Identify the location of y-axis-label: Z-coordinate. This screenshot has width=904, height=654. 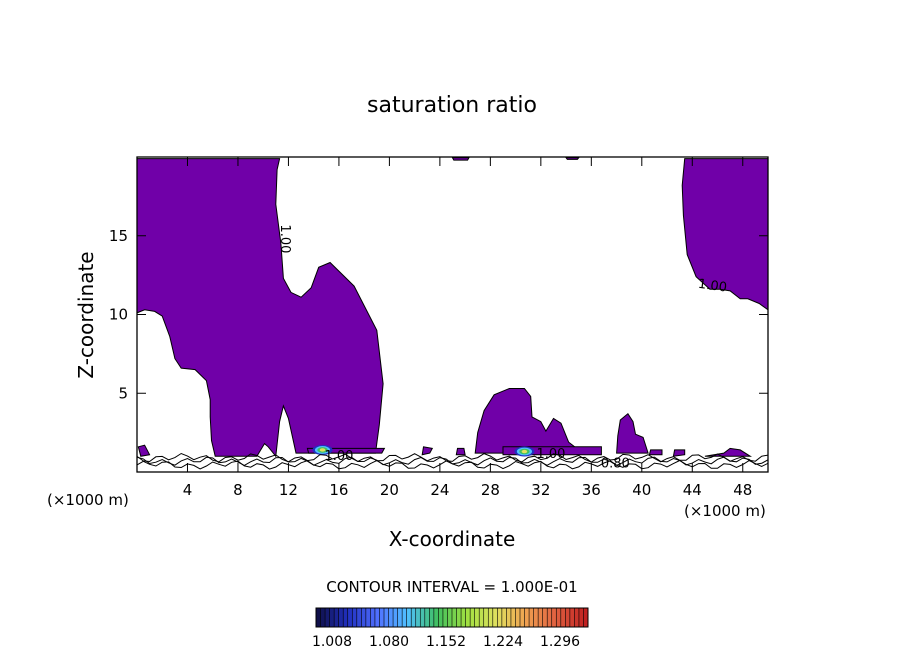
(86, 314).